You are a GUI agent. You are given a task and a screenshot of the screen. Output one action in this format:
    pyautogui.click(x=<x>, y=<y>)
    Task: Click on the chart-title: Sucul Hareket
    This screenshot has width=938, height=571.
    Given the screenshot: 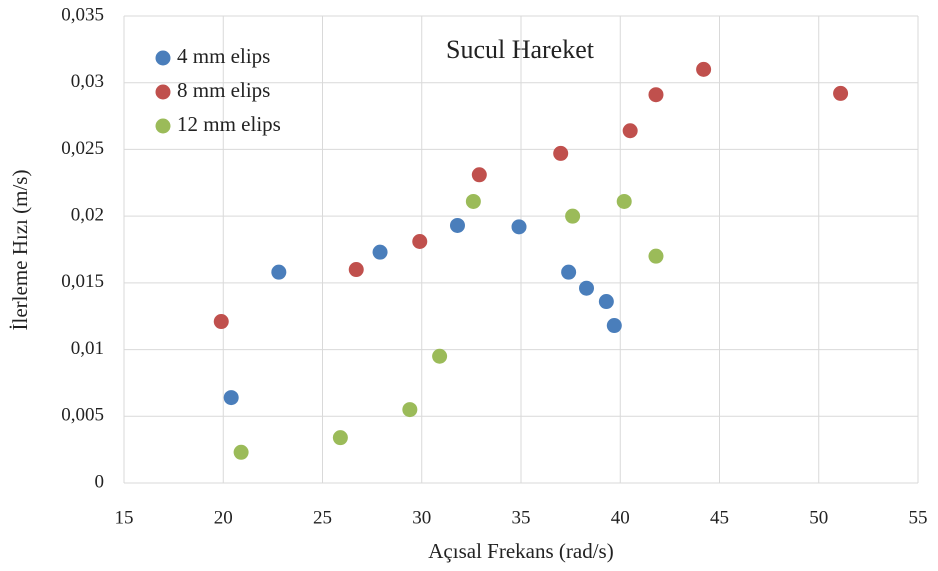 What is the action you would take?
    pyautogui.click(x=520, y=49)
    